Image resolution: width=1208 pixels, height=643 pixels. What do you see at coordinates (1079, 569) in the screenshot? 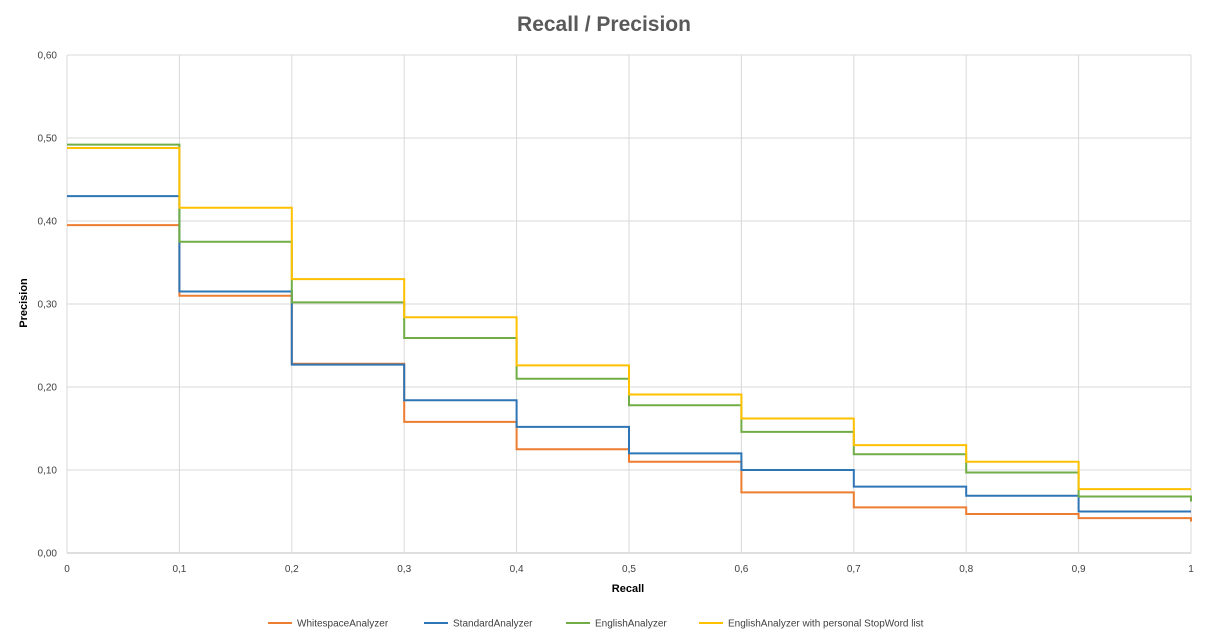
I see `x-tick-label: 0,9` at bounding box center [1079, 569].